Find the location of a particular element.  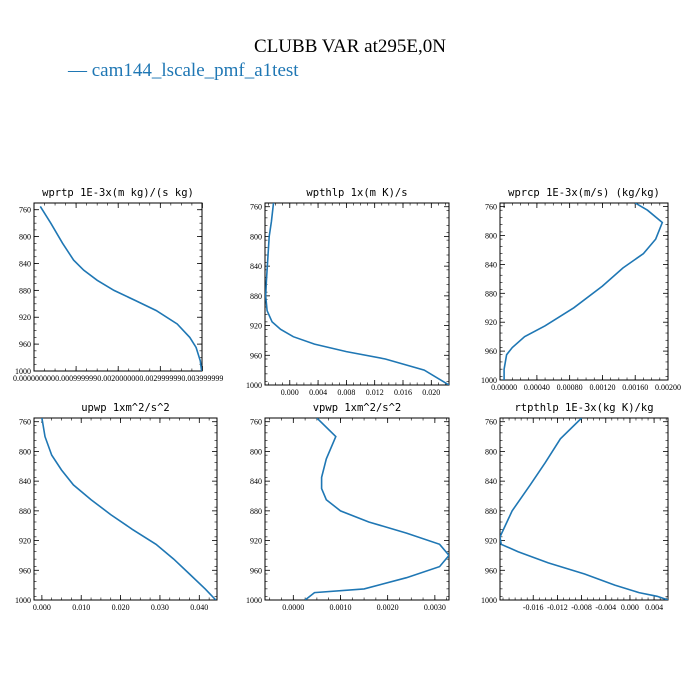

x-tick-label: 0.00000 is located at coordinates (504, 387).